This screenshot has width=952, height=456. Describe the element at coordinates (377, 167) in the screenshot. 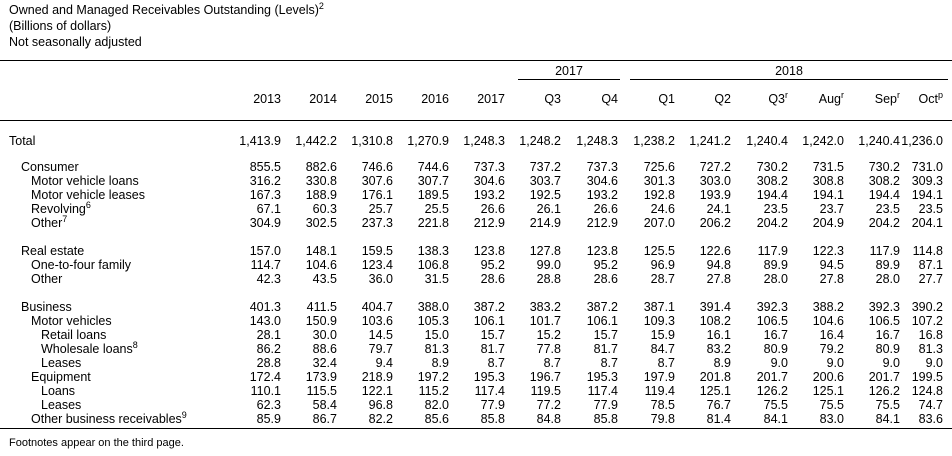

I see `table-cell: 746.6` at that location.